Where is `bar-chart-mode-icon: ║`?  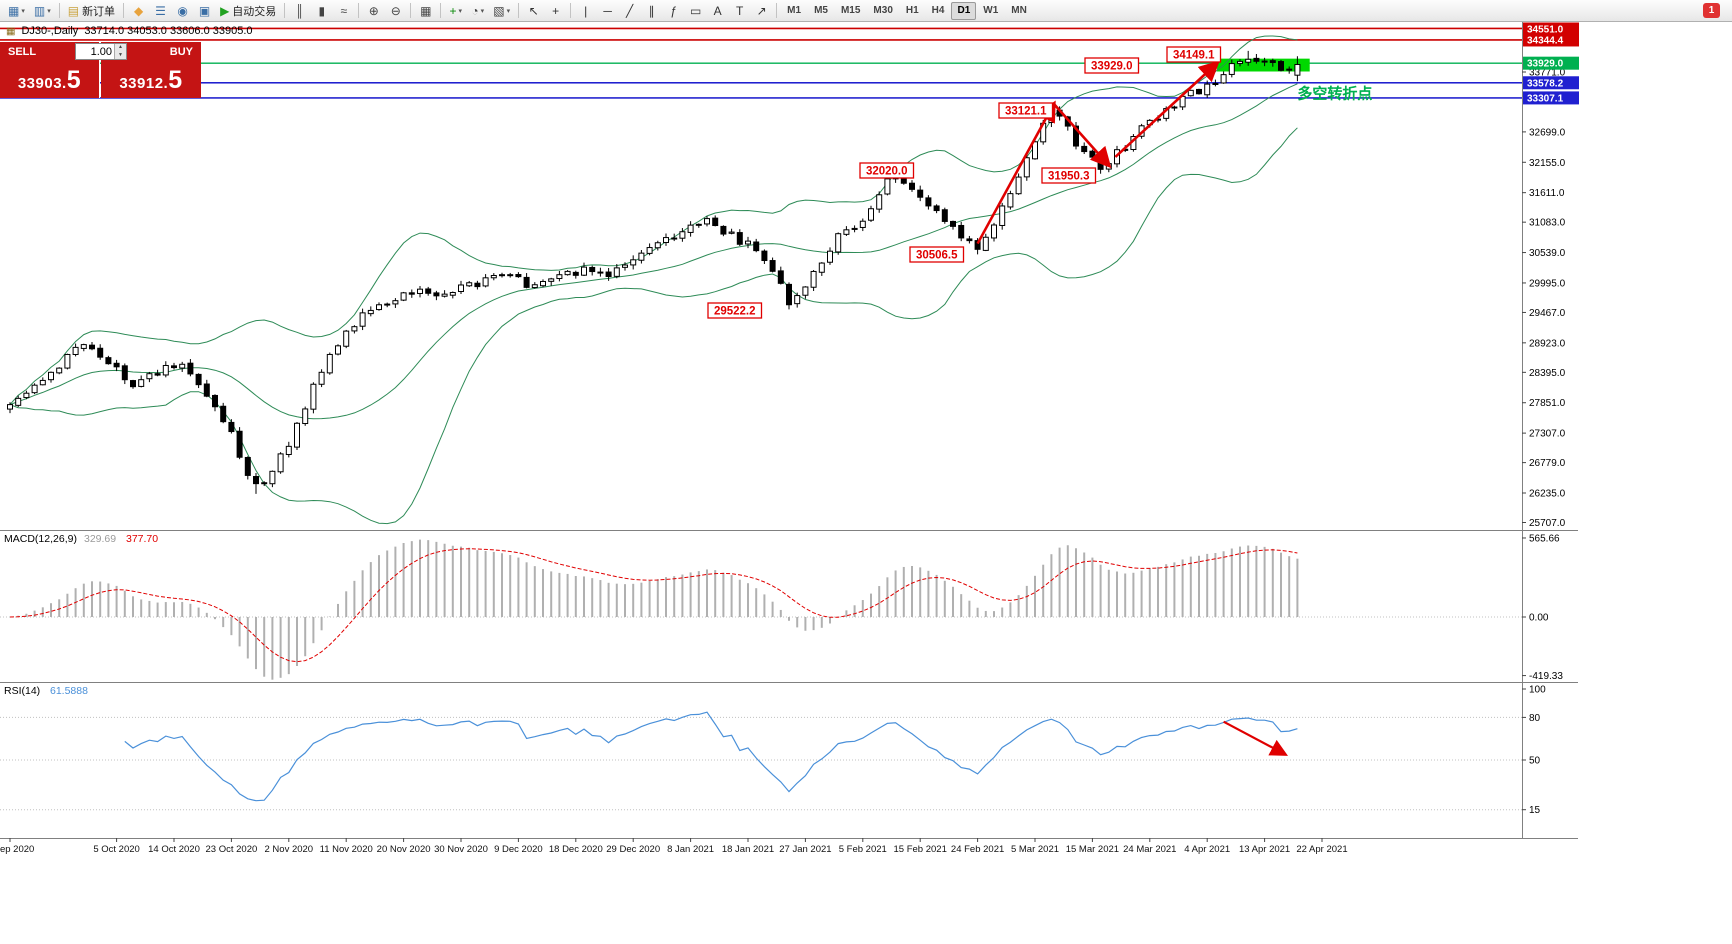 bar-chart-mode-icon: ║ is located at coordinates (300, 10).